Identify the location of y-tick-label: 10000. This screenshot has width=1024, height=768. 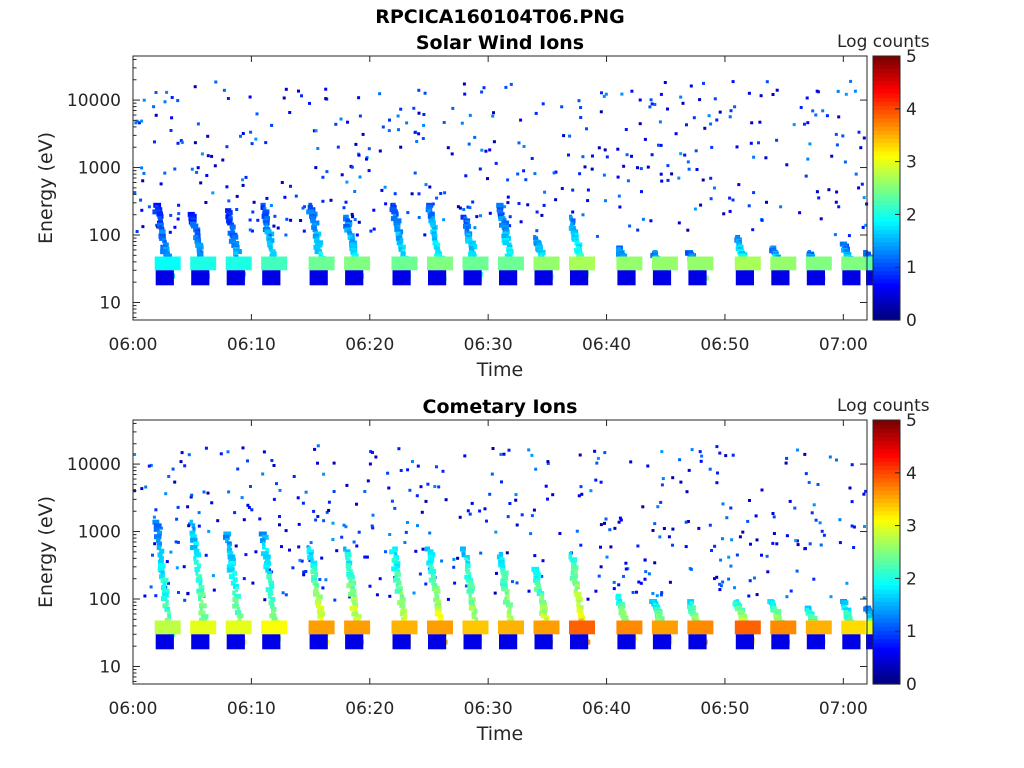
(94, 101).